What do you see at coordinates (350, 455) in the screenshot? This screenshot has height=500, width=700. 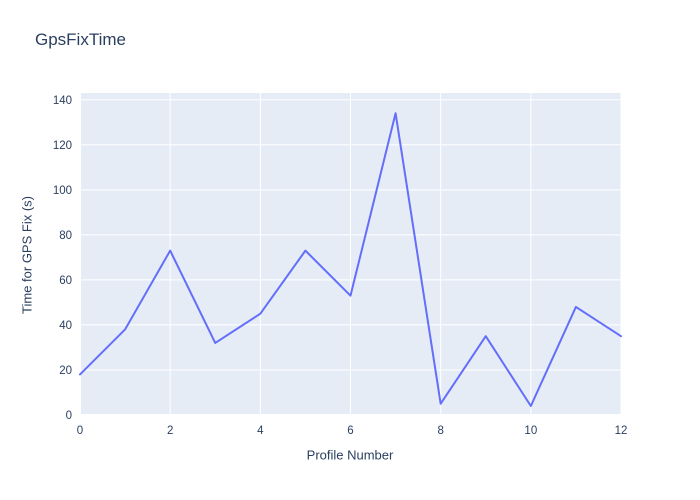 I see `x-axis-title: Profile Number` at bounding box center [350, 455].